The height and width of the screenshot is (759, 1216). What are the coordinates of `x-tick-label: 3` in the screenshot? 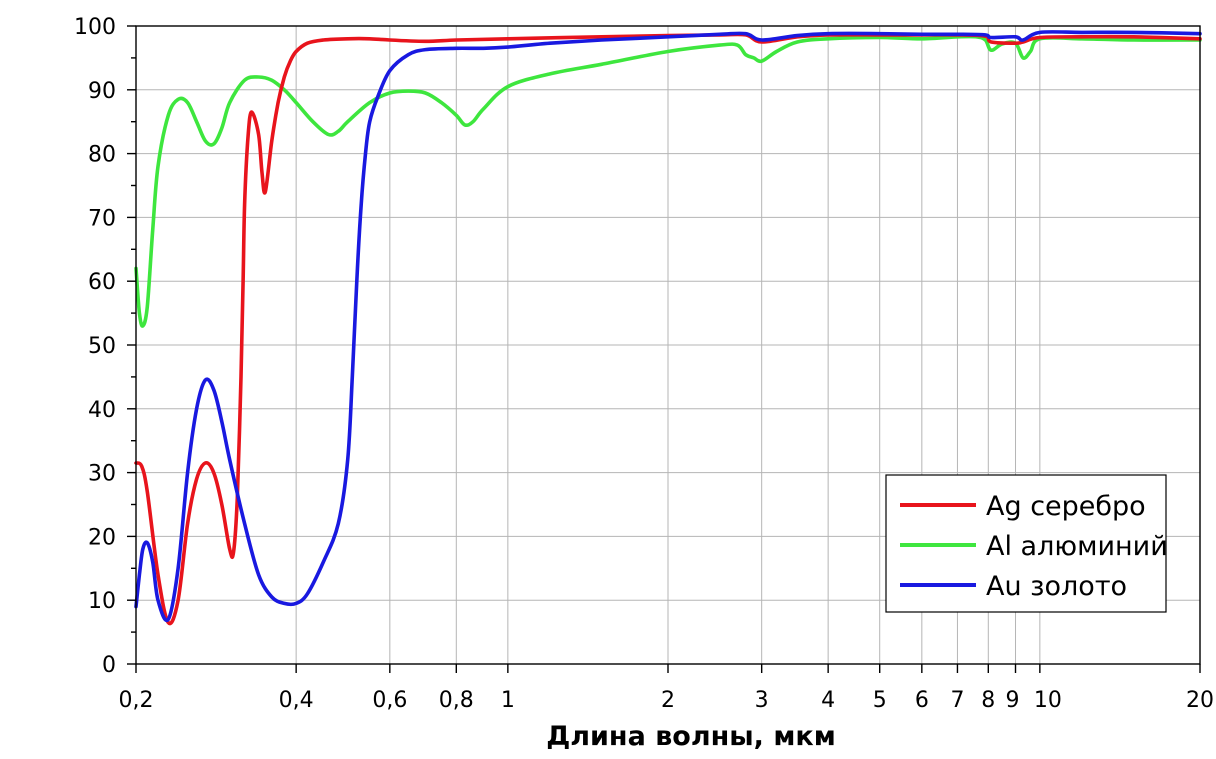 It's located at (762, 700).